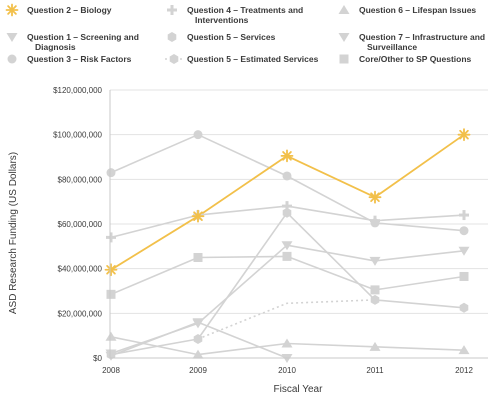 The width and height of the screenshot is (500, 405). Describe the element at coordinates (80, 313) in the screenshot. I see `y-tick-label: $20,000,000` at that location.